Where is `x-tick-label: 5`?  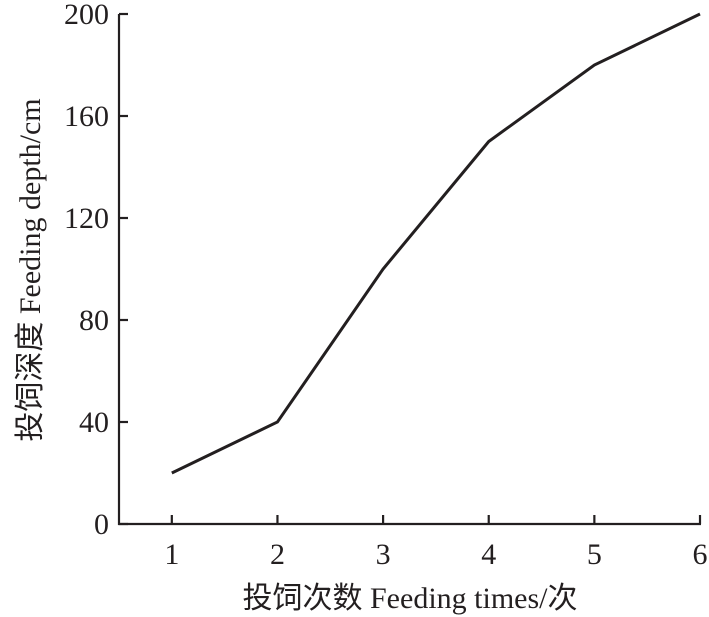
x-tick-label: 5 is located at coordinates (594, 554).